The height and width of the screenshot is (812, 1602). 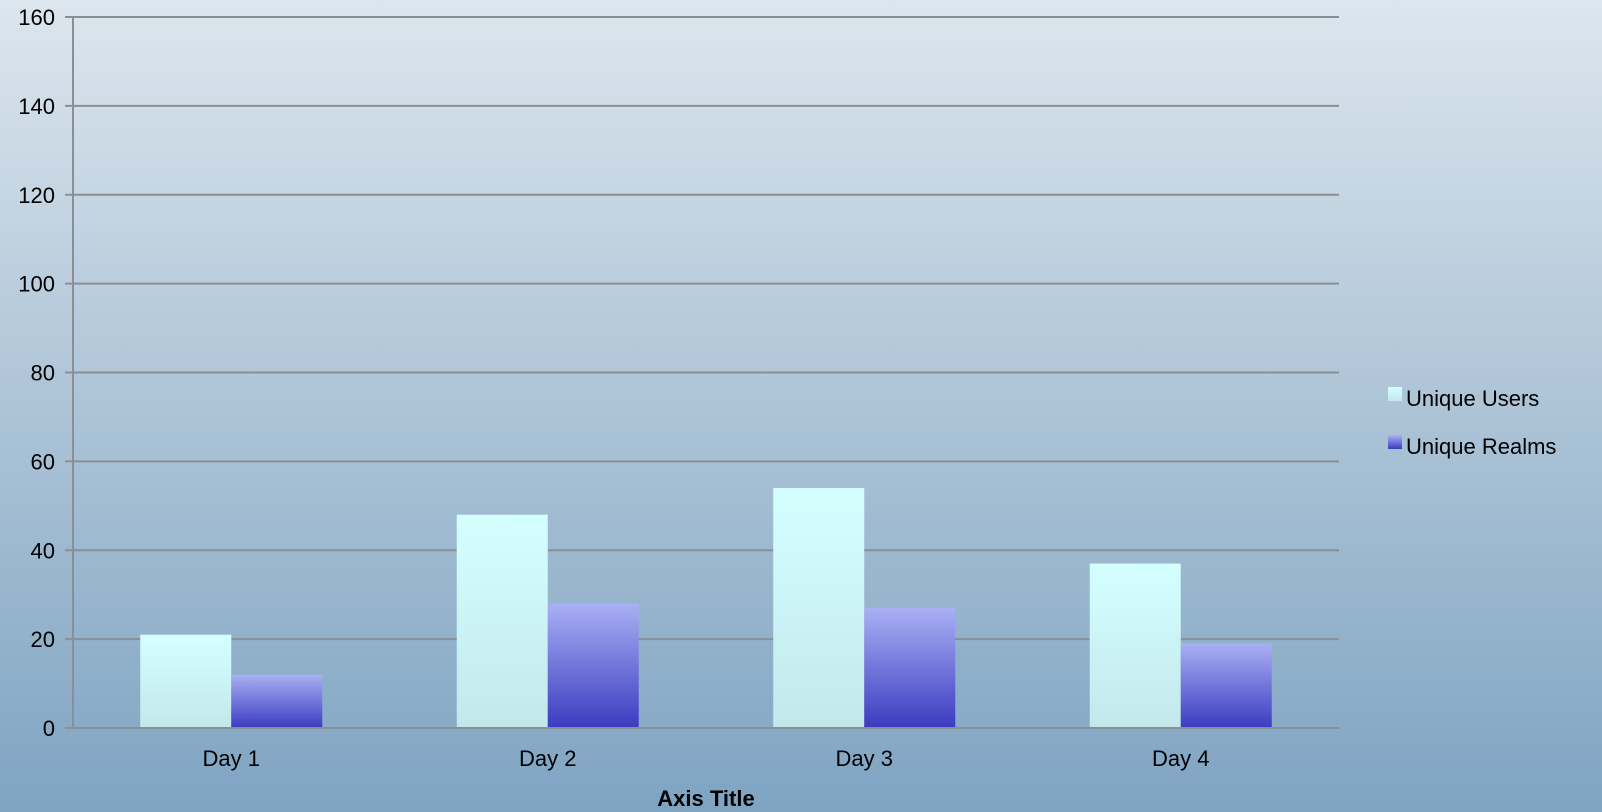 What do you see at coordinates (1481, 446) in the screenshot?
I see `legend-label: Unique Realms` at bounding box center [1481, 446].